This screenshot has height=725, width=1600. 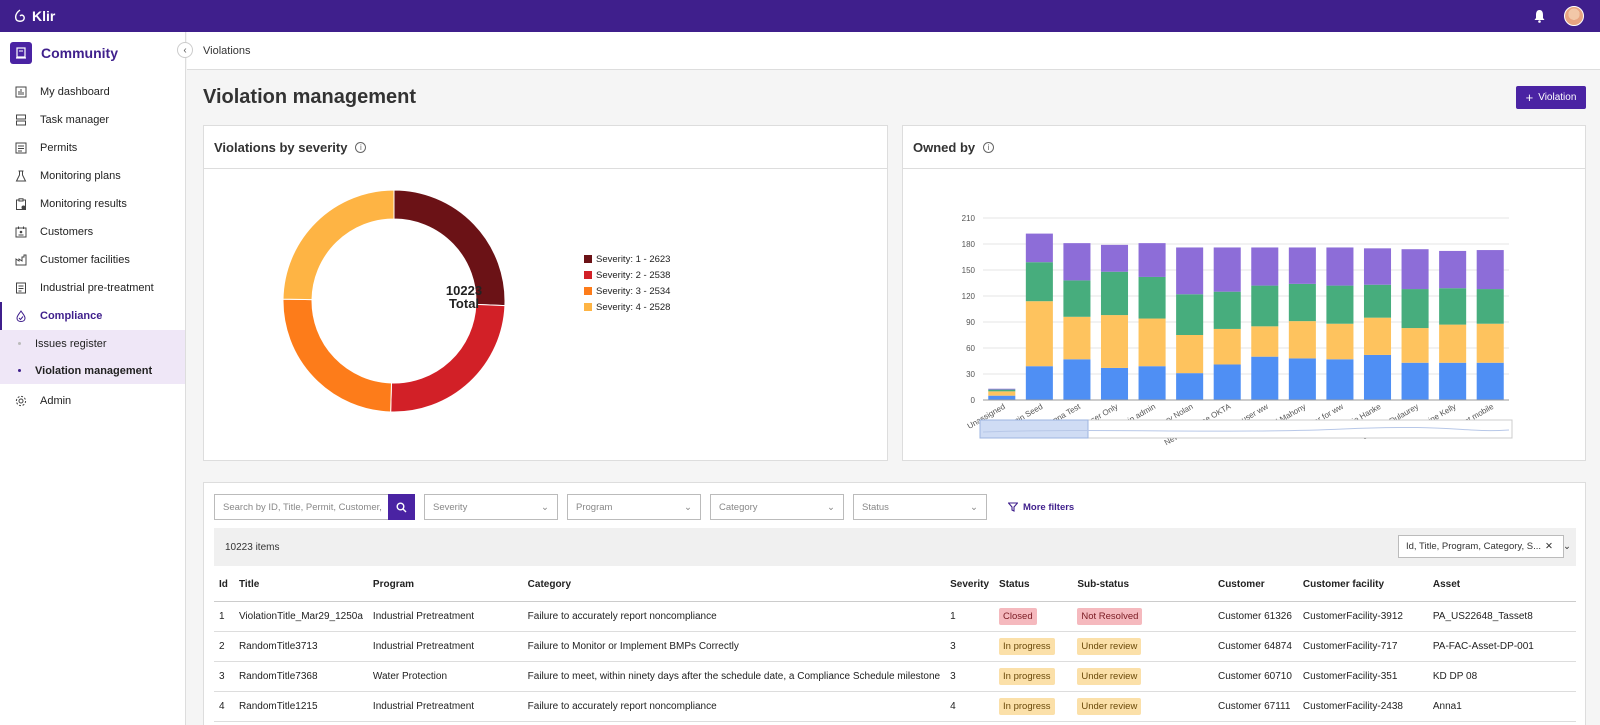 I want to click on sidebar-item-industrial-pre-treatment: Industrial pre-treatment, so click(x=92, y=288).